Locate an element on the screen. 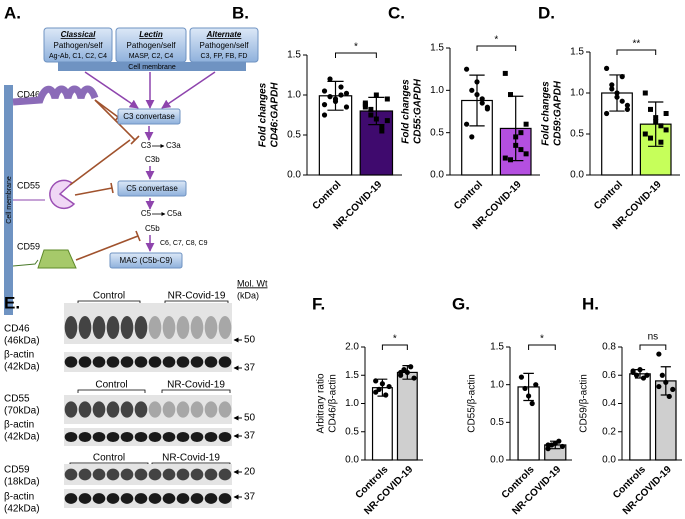 The width and height of the screenshot is (685, 519). significance-bracket is located at coordinates (542, 347).